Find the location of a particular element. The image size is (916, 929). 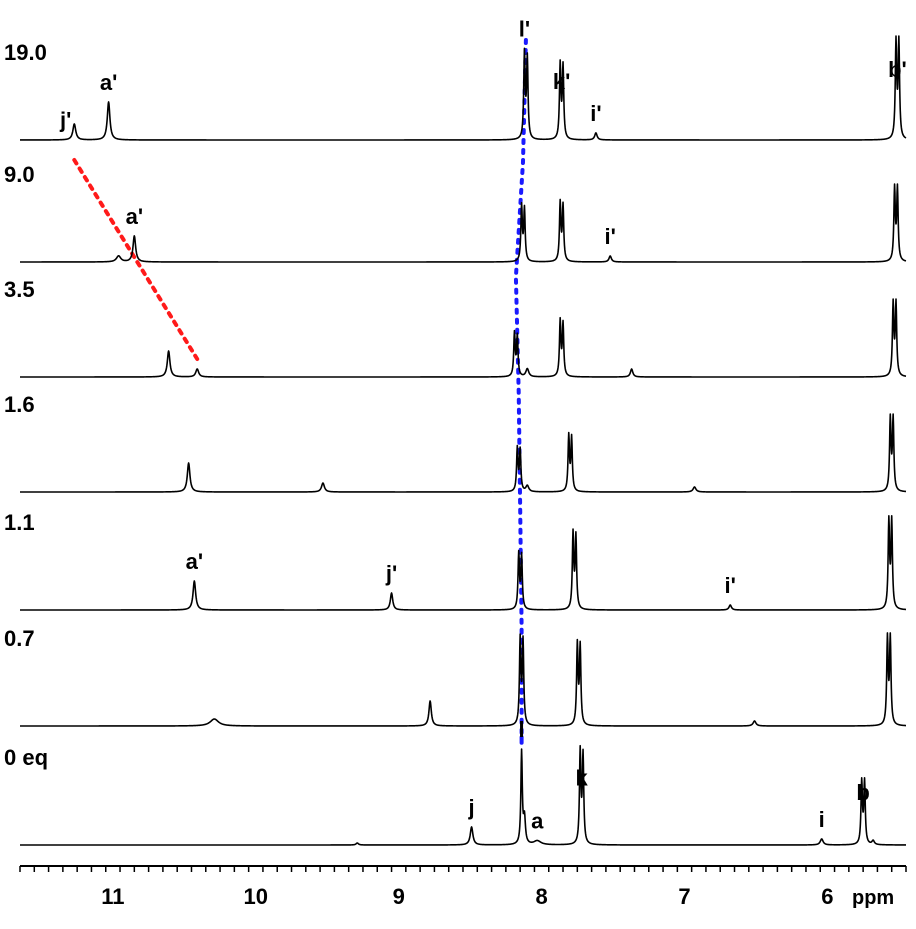

series-label: 9.0 is located at coordinates (19, 174).